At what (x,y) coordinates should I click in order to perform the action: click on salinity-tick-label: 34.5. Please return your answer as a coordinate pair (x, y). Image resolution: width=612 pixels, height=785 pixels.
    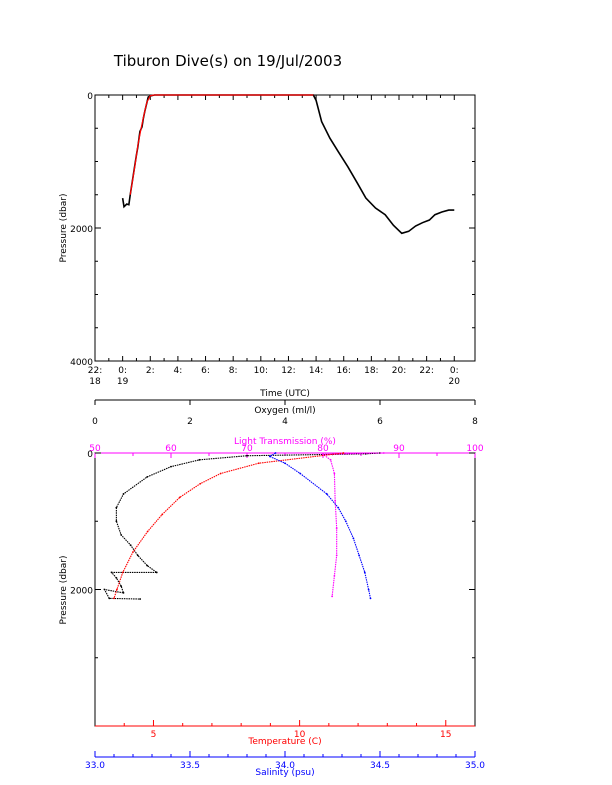
    Looking at the image, I should click on (380, 766).